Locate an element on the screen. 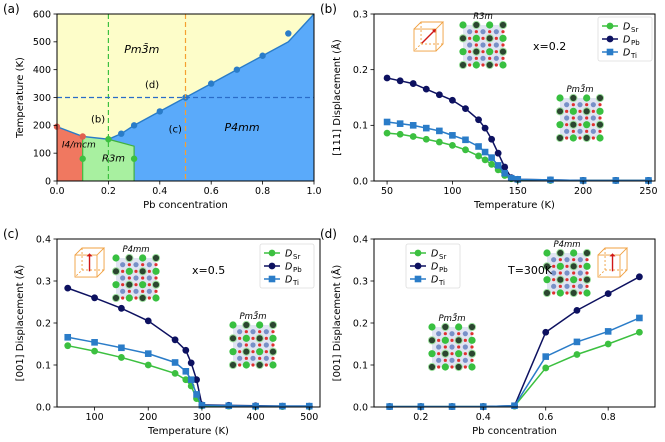  annotation-c: (c) is located at coordinates (175, 129).